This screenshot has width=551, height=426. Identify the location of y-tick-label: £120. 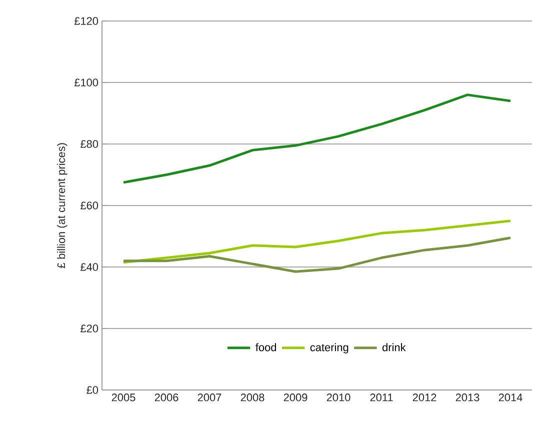
(86, 21).